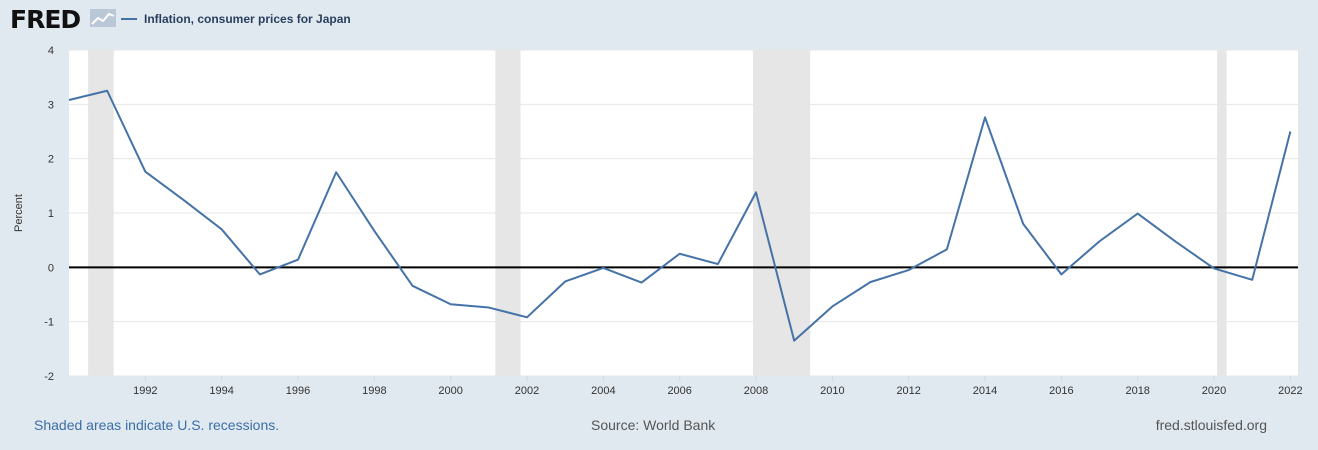 This screenshot has width=1318, height=450. Describe the element at coordinates (298, 391) in the screenshot. I see `x-tick-label: 1996` at that location.